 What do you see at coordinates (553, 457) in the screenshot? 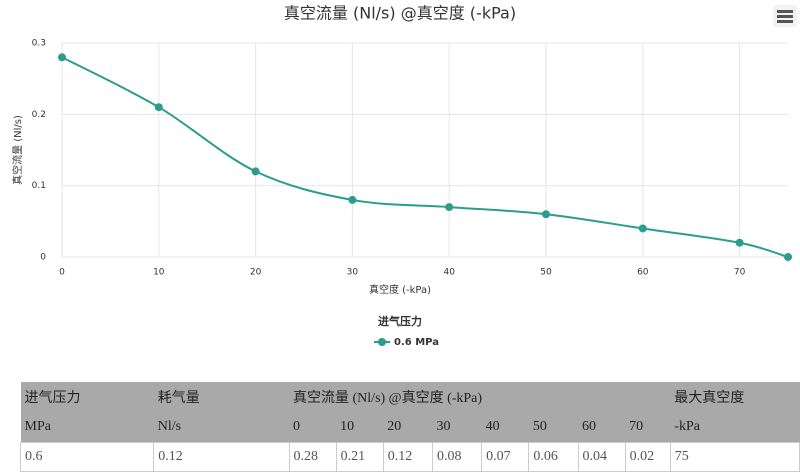
I see `table-cell: 0.06` at bounding box center [553, 457].